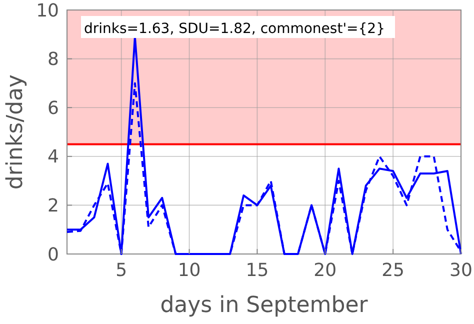 The height and width of the screenshot is (324, 474). What do you see at coordinates (461, 270) in the screenshot?
I see `x-tick-label: 30` at bounding box center [461, 270].